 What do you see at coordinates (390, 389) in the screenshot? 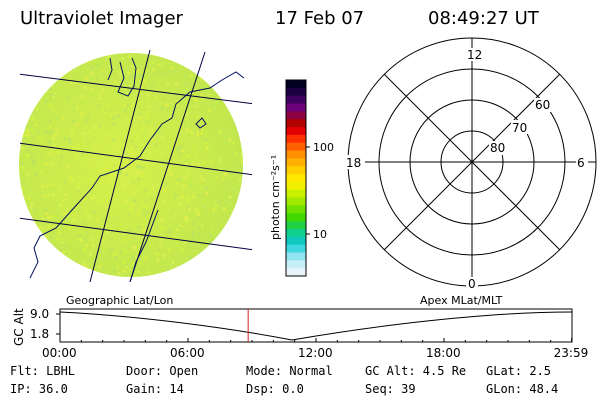
I see `status-seq: Seq: 39` at bounding box center [390, 389].